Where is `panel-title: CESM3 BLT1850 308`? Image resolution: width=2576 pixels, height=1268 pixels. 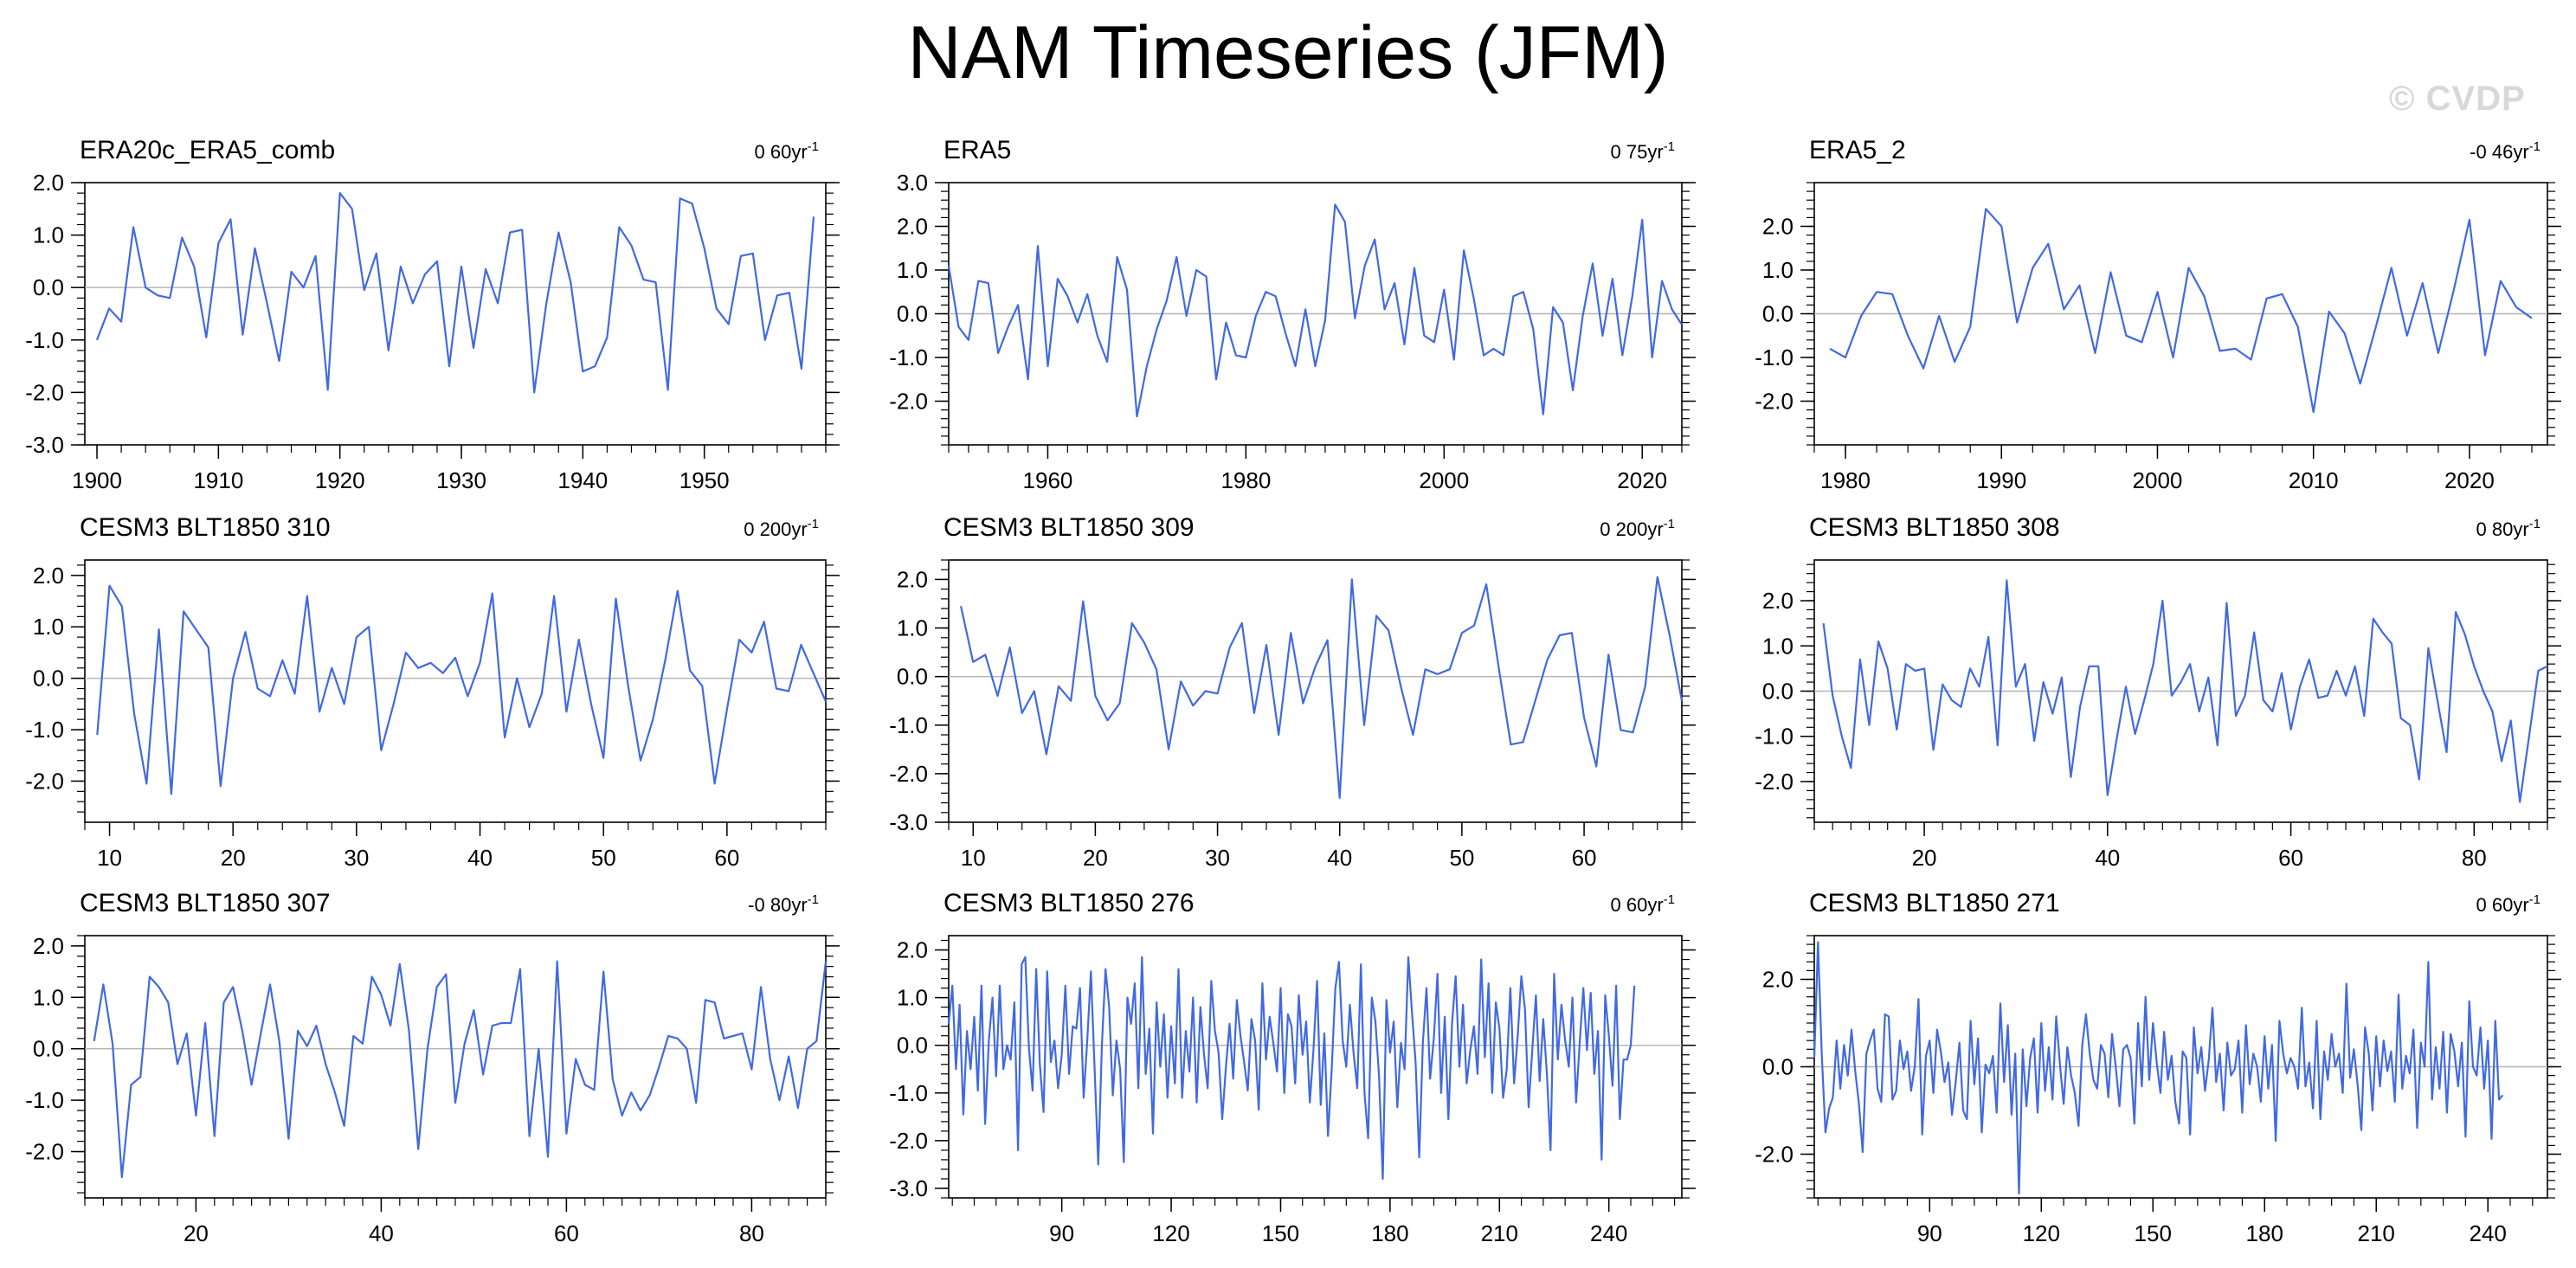
panel-title: CESM3 BLT1850 308 is located at coordinates (1934, 527).